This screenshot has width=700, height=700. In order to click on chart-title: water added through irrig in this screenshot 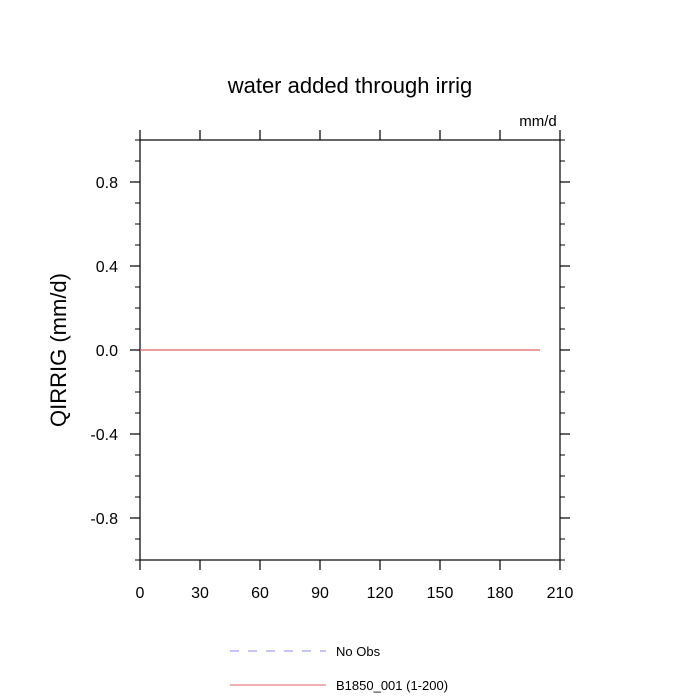, I will do `click(350, 85)`.